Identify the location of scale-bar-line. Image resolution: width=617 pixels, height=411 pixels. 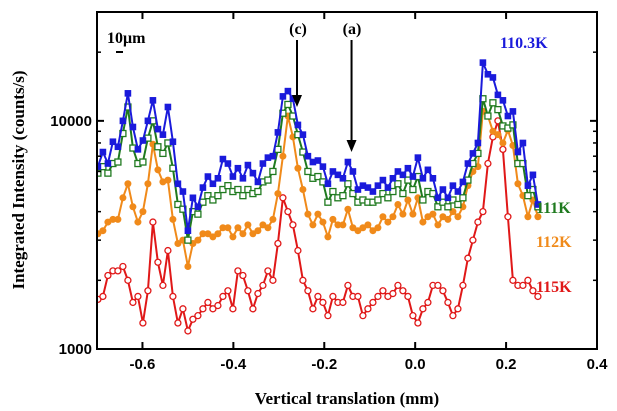
(119, 52).